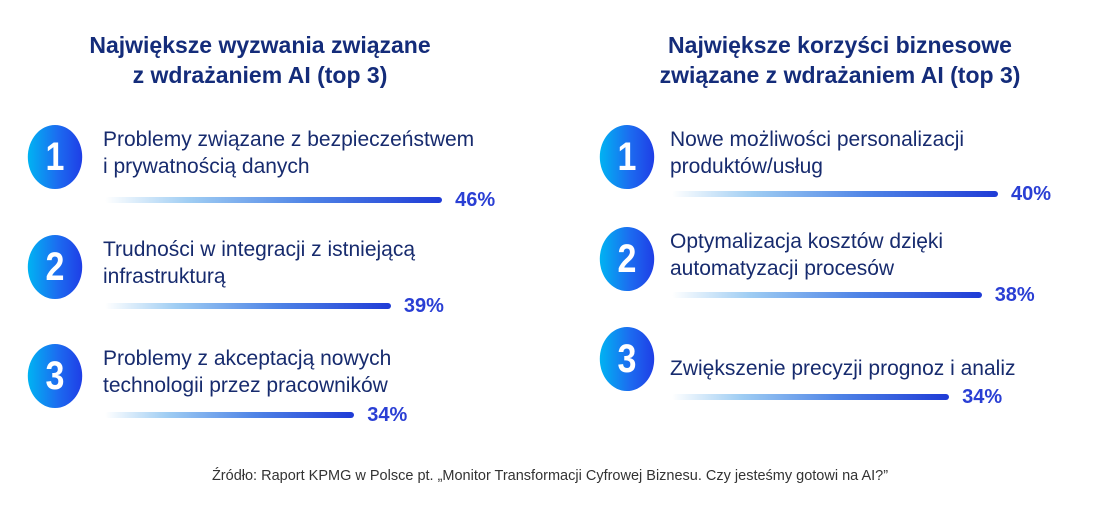 The image size is (1100, 529). Describe the element at coordinates (260, 45) in the screenshot. I see `chart-title-line: Największe wyzwania związane` at that location.